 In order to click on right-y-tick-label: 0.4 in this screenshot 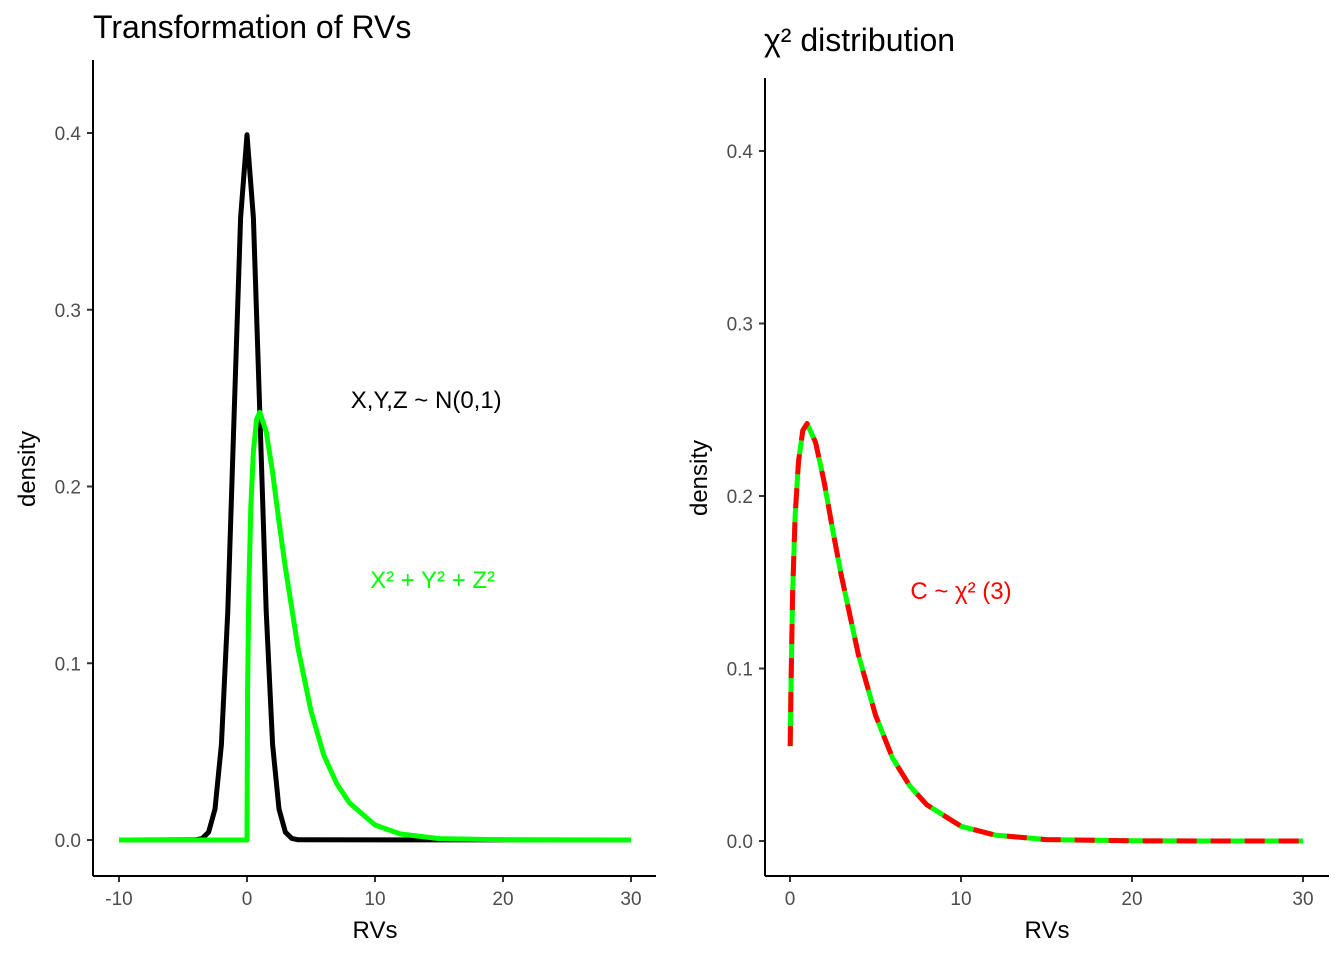, I will do `click(740, 152)`.